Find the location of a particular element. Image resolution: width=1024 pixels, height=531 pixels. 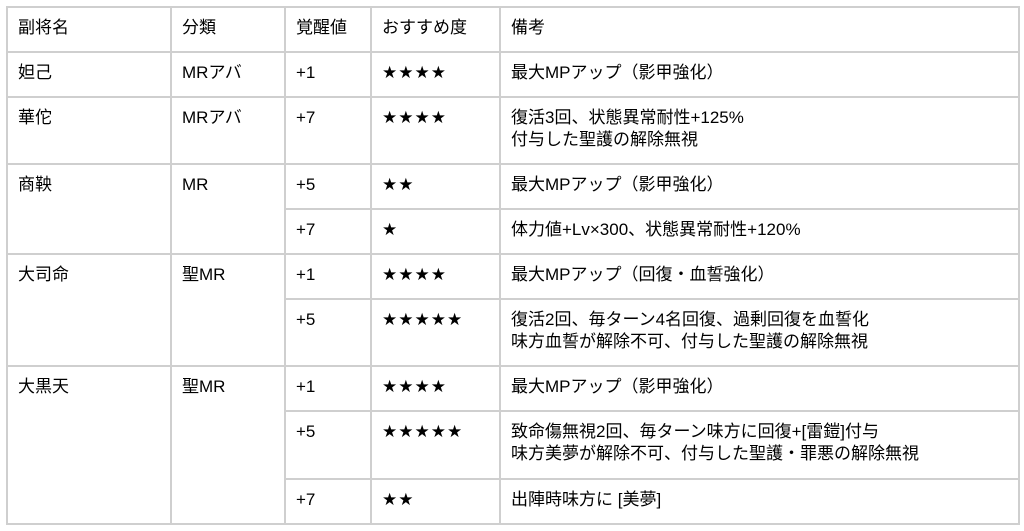

note-line: 付与した聖護の解除無視 is located at coordinates (604, 139).